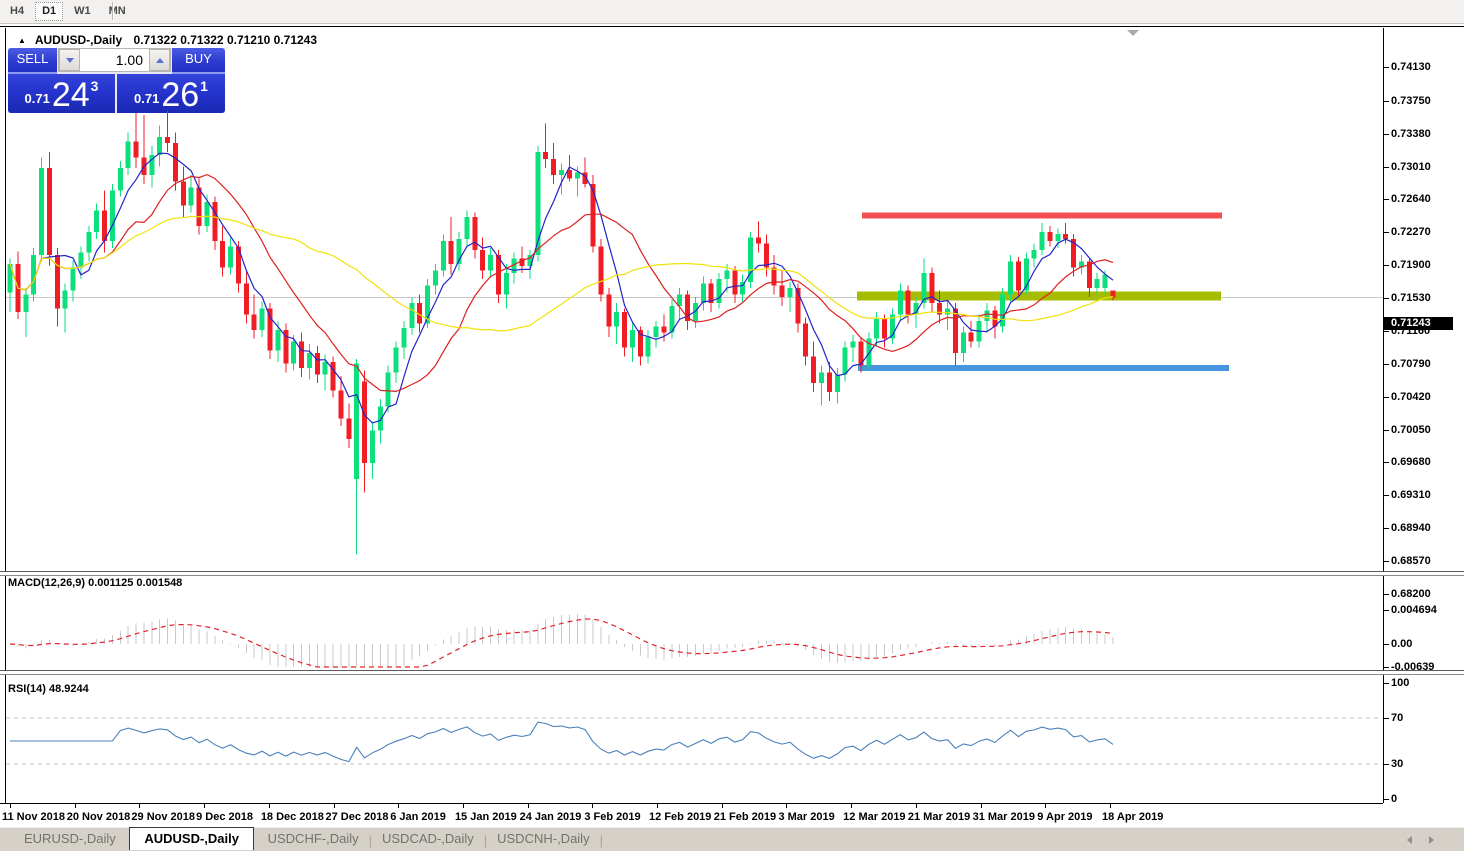  I want to click on tab-scroll-left-icon, so click(1409, 840).